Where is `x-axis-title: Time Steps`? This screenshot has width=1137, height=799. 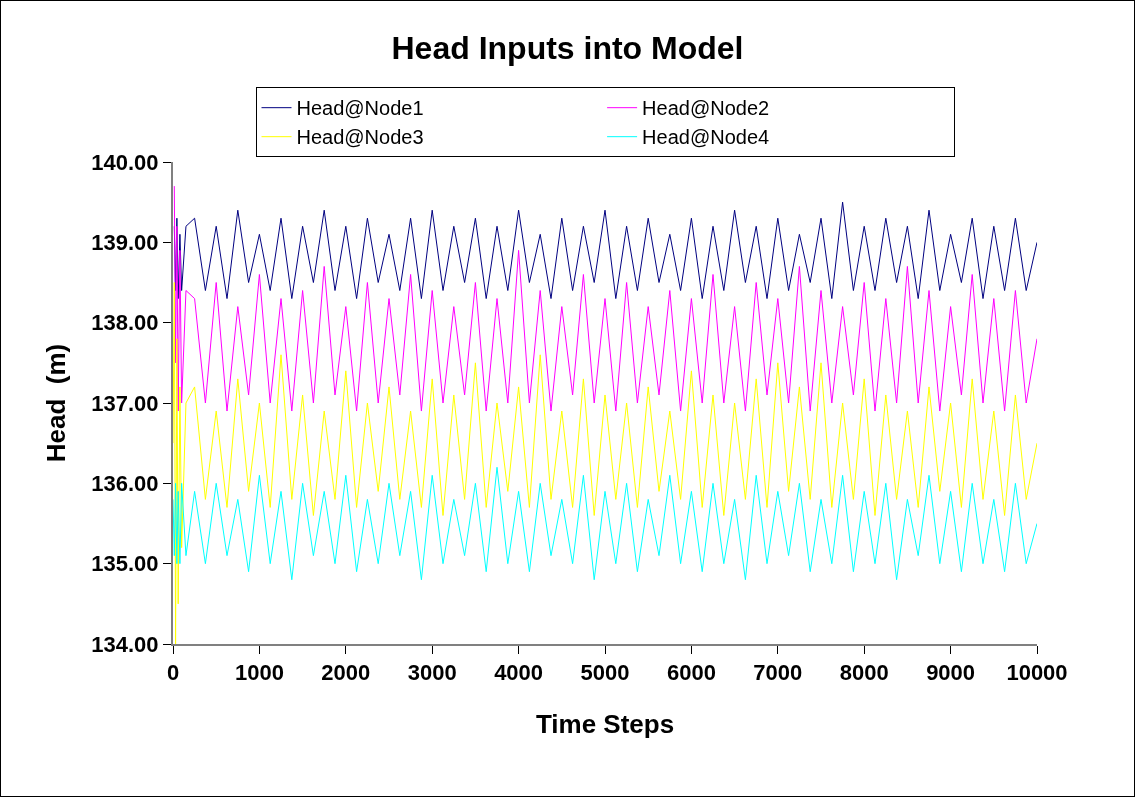 x-axis-title: Time Steps is located at coordinates (605, 723).